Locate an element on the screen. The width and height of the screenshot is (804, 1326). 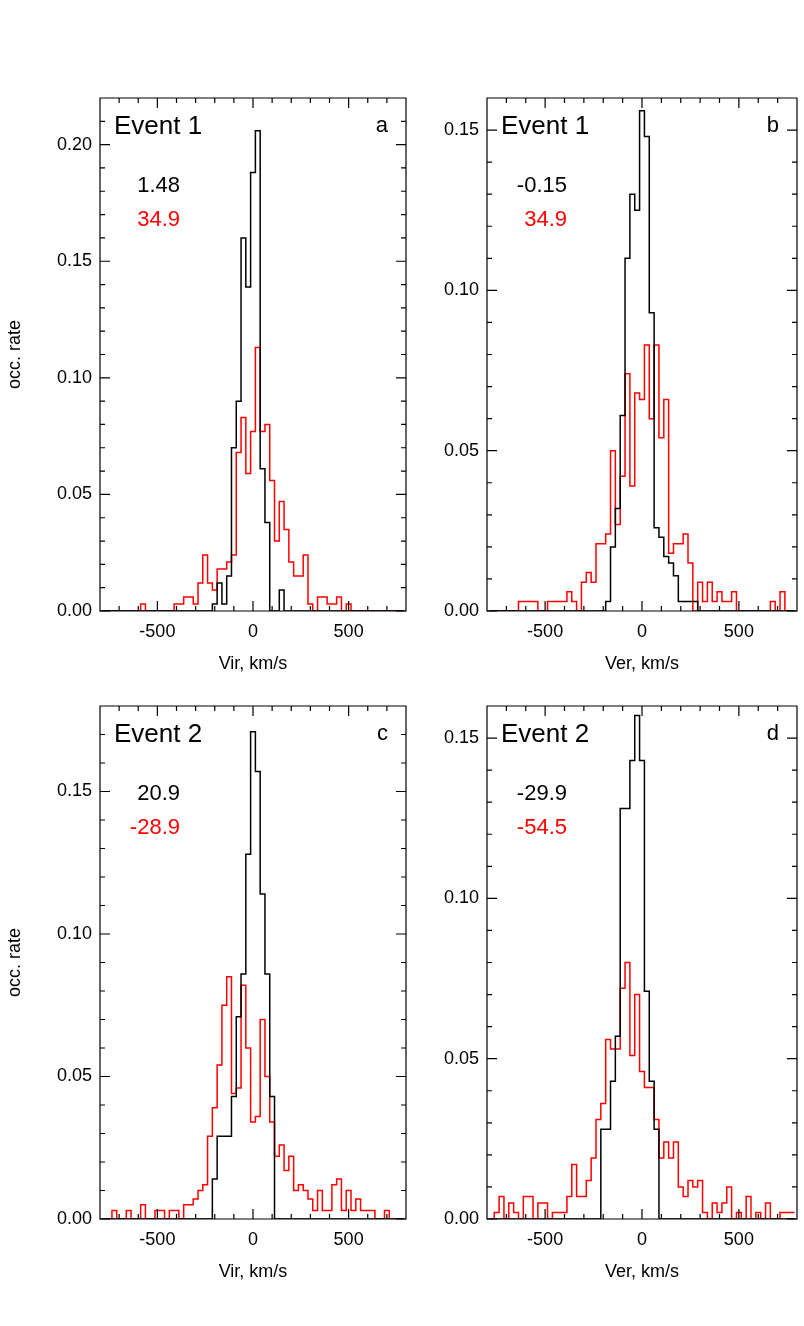
annotation: c is located at coordinates (382, 732).